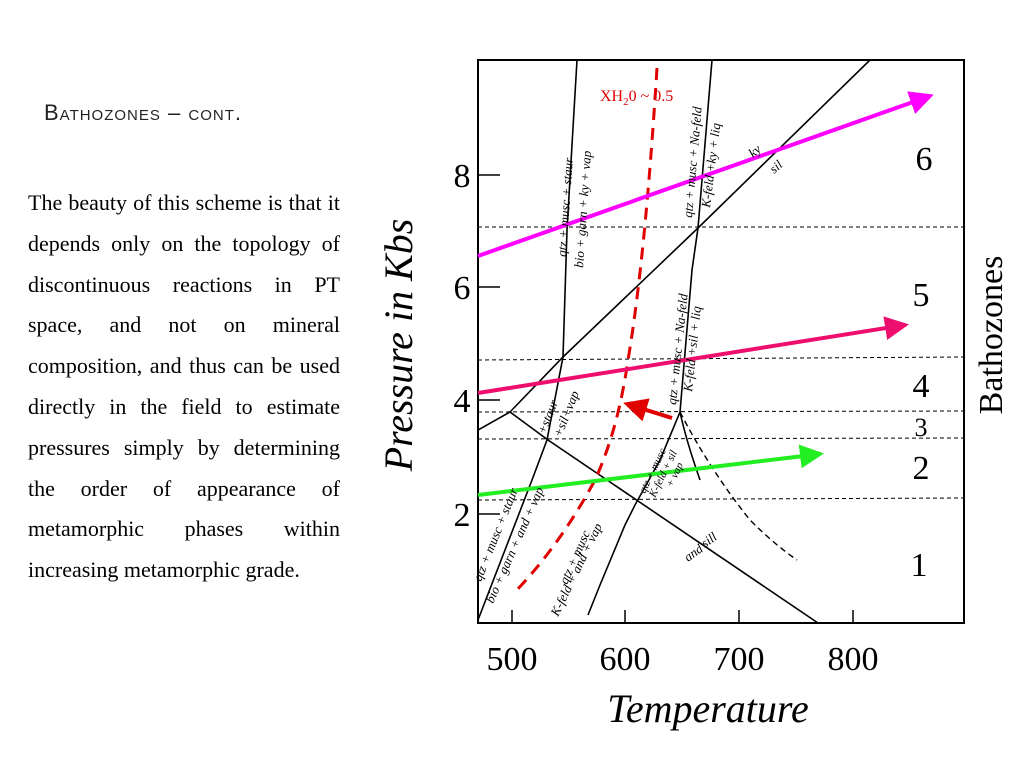 The height and width of the screenshot is (768, 1024). I want to click on zone-number-6: 6, so click(924, 159).